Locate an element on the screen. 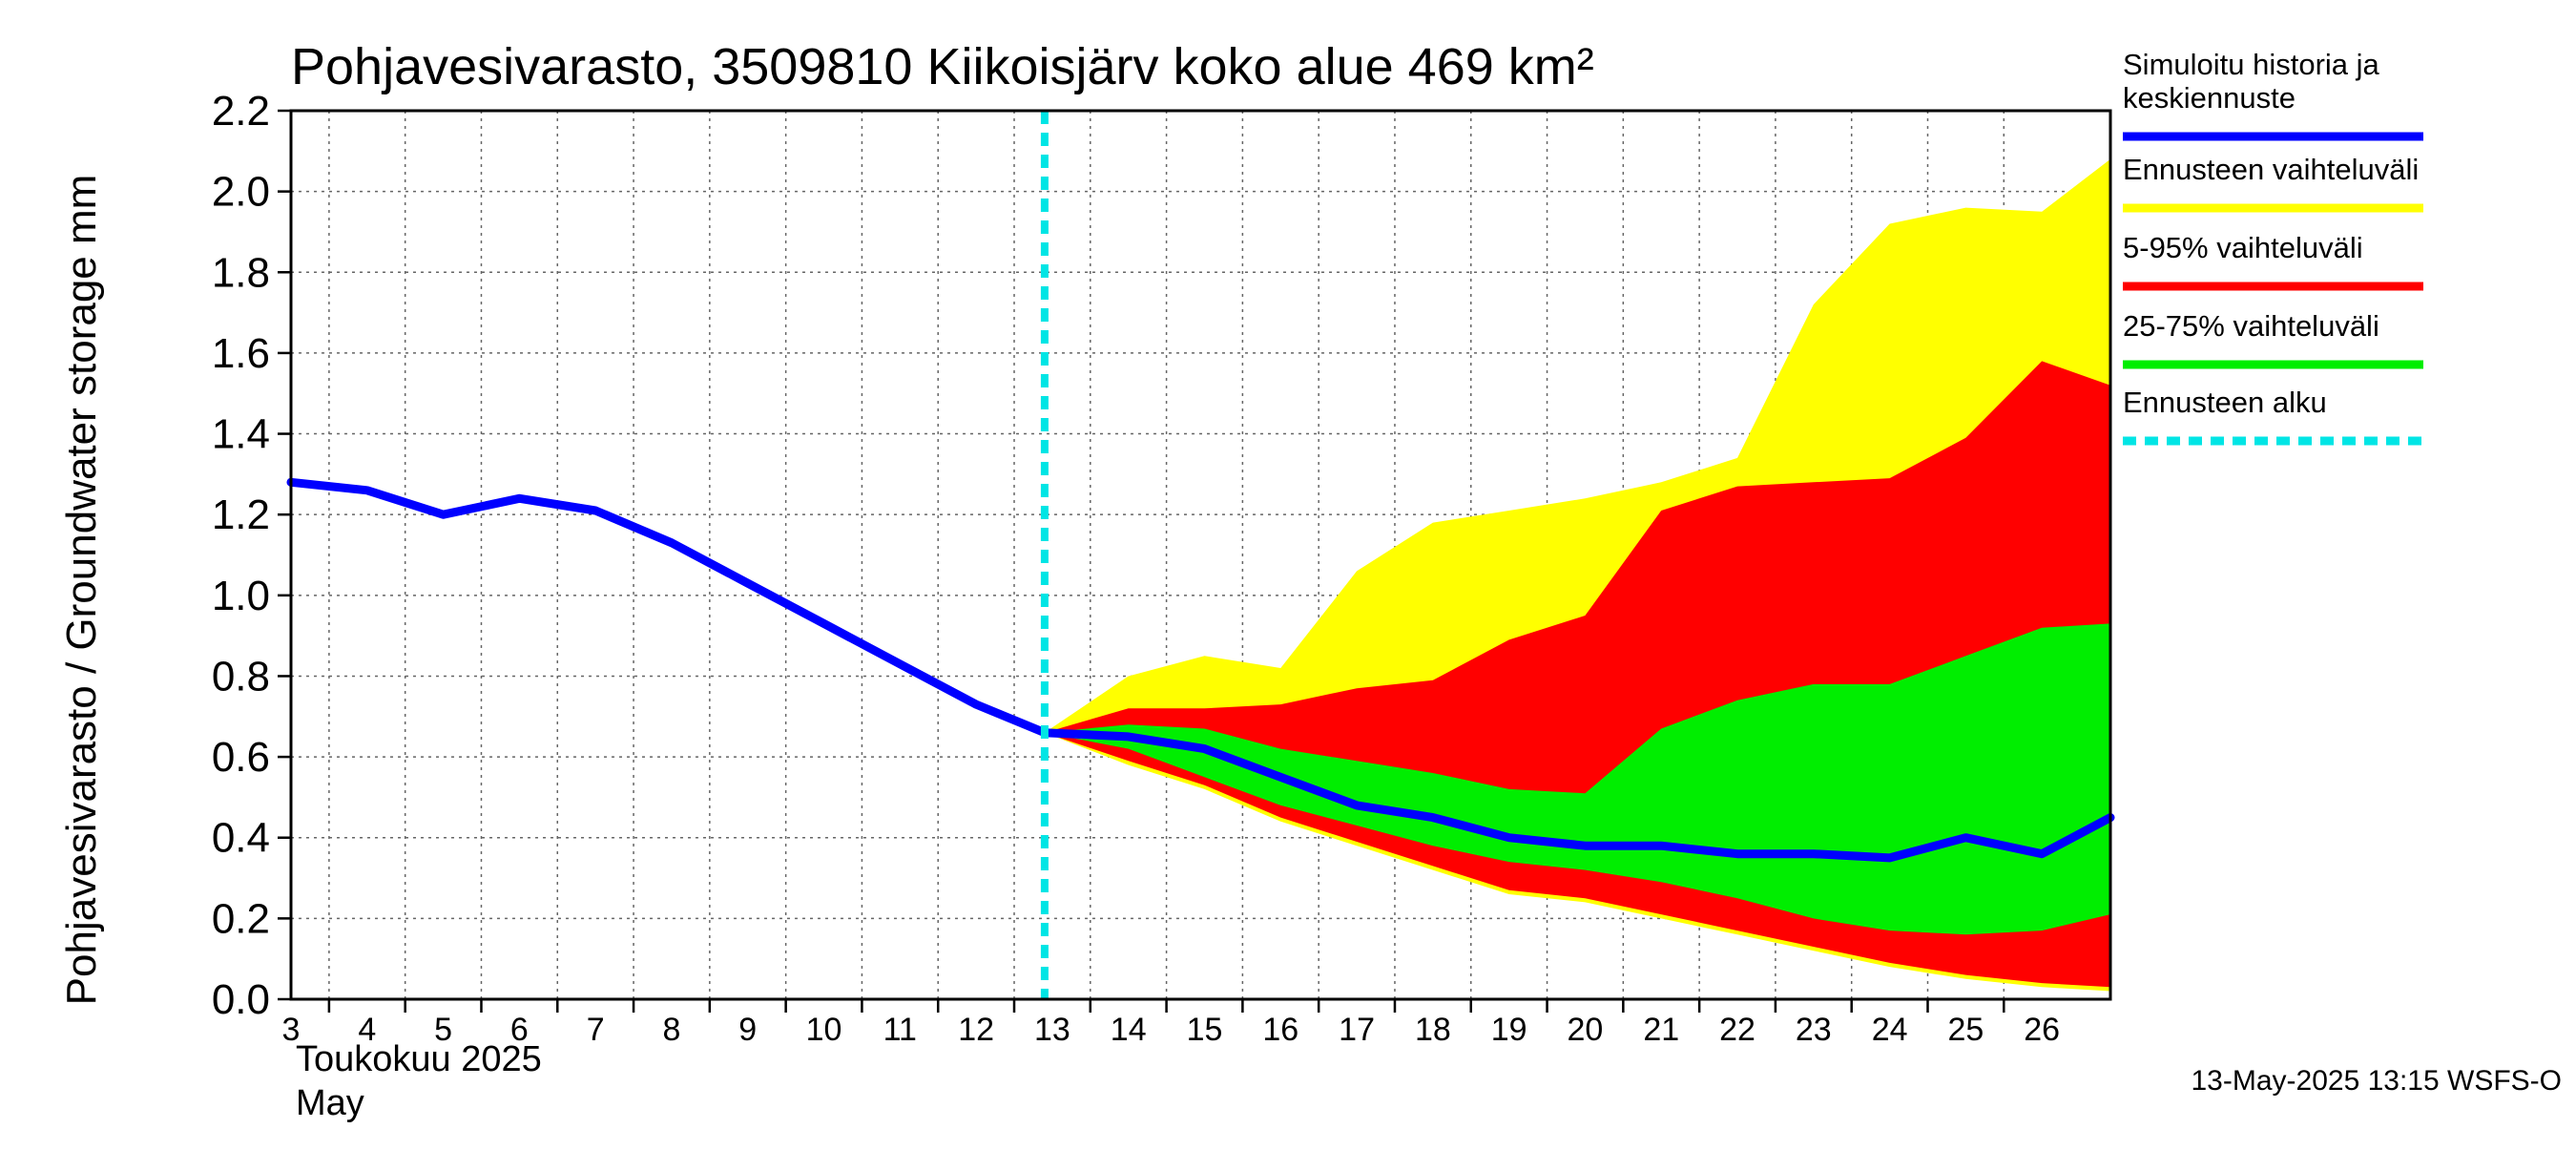  x-tick-label: 21 is located at coordinates (1661, 1030).